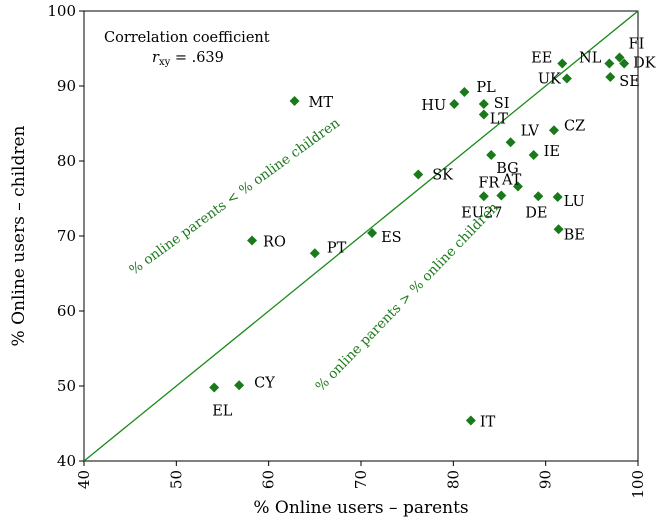 The width and height of the screenshot is (658, 525). Describe the element at coordinates (501, 195) in the screenshot. I see `point-fr` at that location.